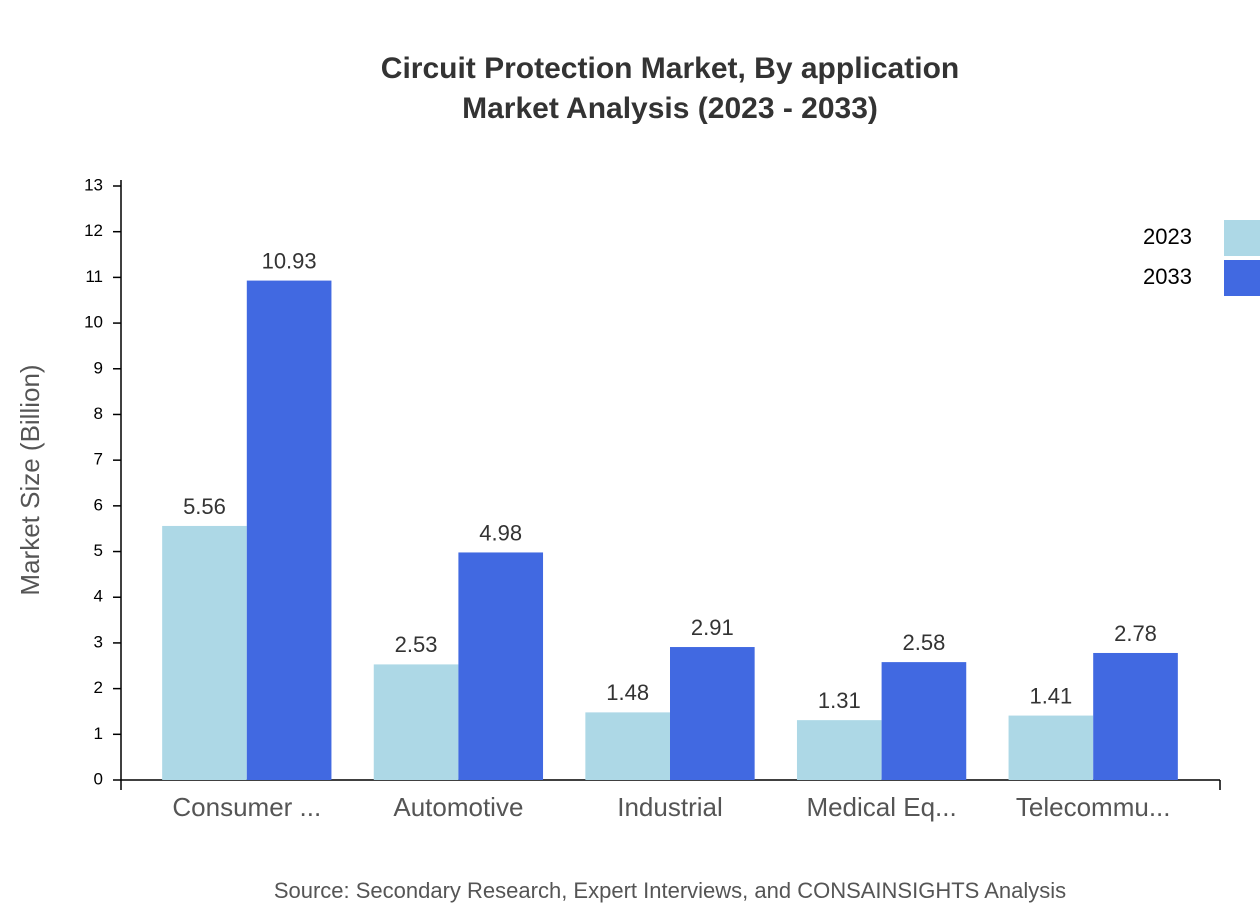 The height and width of the screenshot is (920, 1260). Describe the element at coordinates (670, 108) in the screenshot. I see `chart-subtitle: Market Analysis (2023 - 2033)` at that location.